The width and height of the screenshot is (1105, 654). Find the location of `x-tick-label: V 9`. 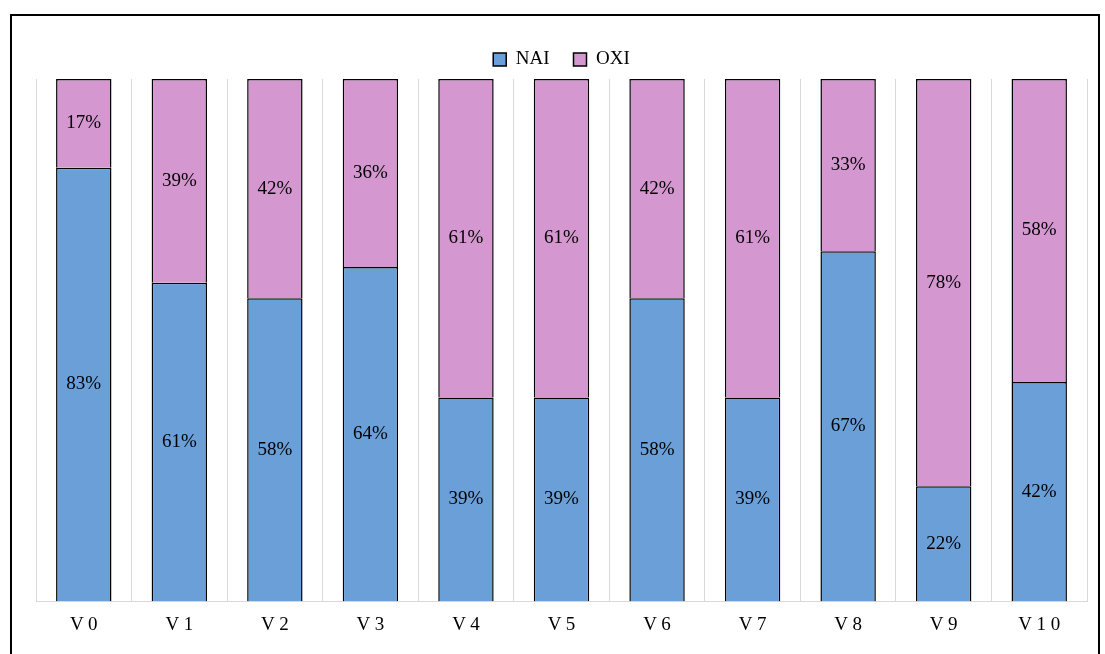

x-tick-label: V 9 is located at coordinates (943, 623).